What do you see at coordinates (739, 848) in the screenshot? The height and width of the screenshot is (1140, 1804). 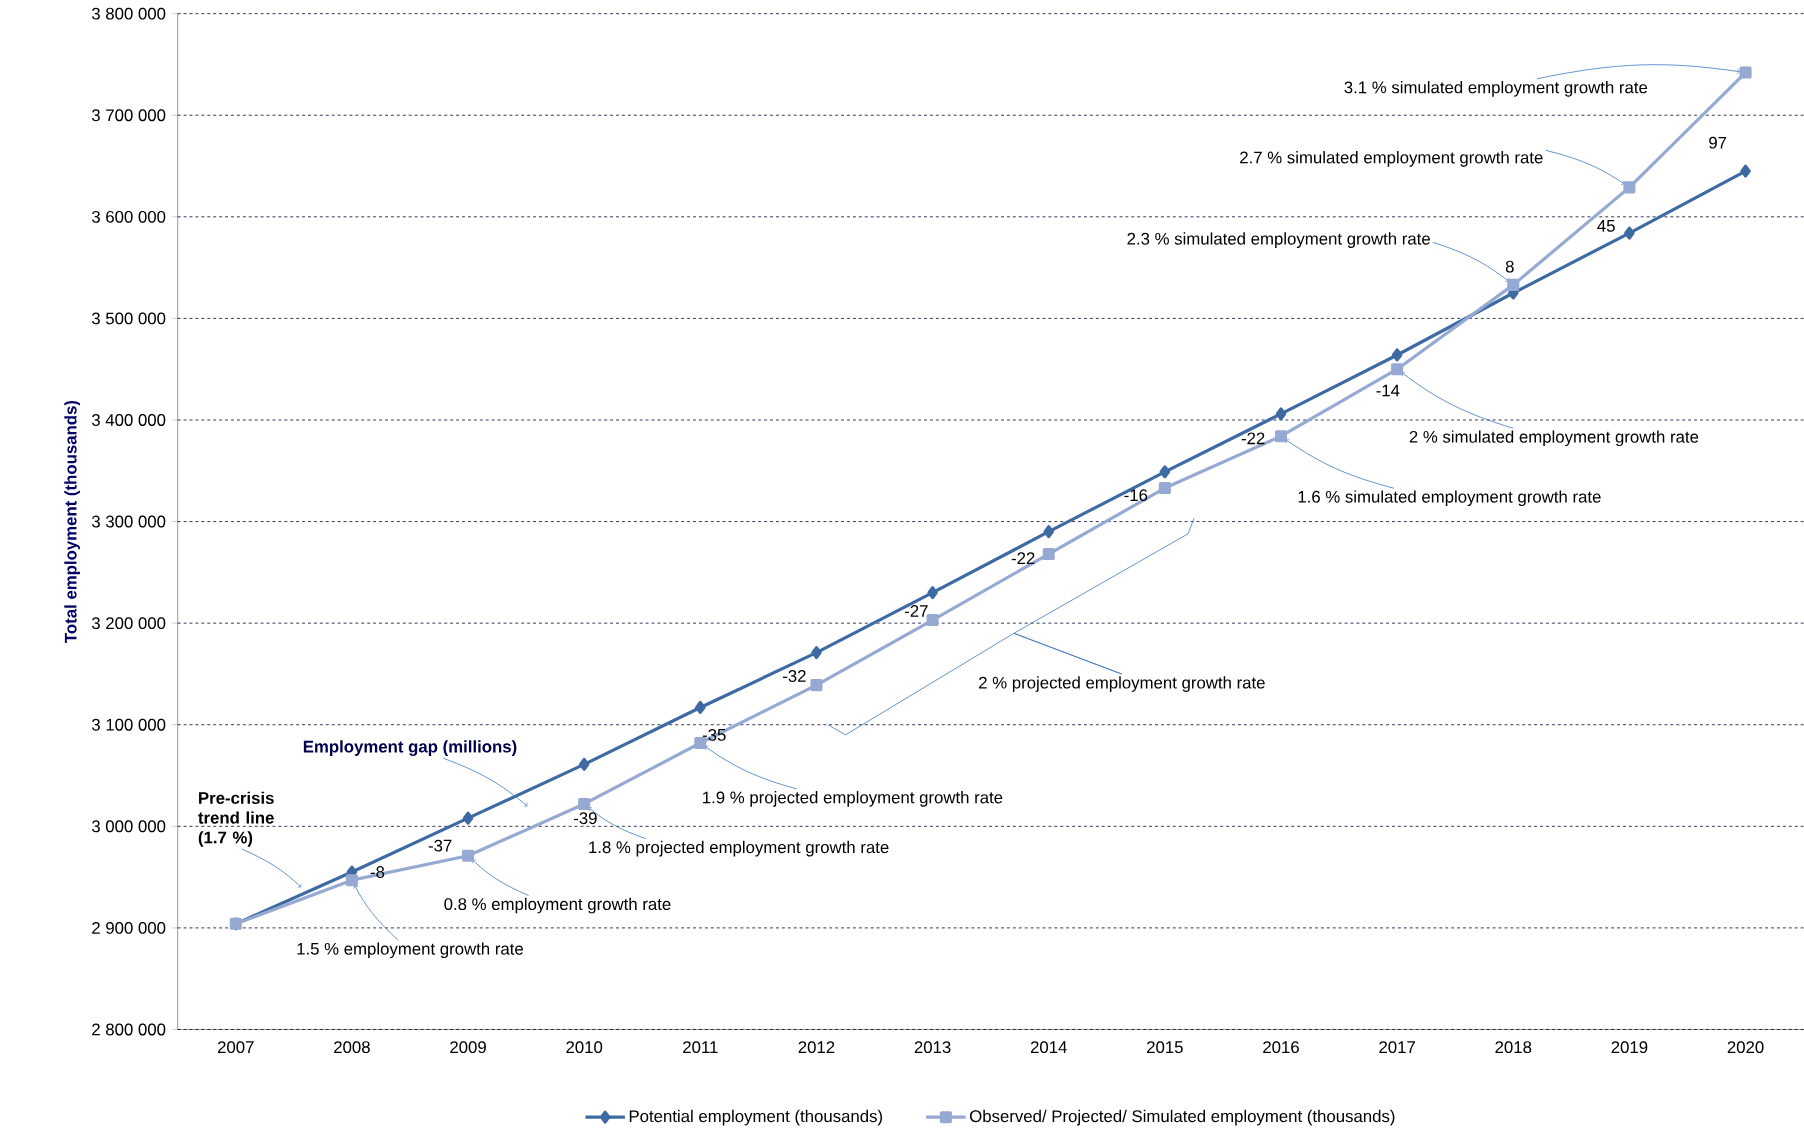 I see `annotation: 1.8 % projected employment growth rate` at bounding box center [739, 848].